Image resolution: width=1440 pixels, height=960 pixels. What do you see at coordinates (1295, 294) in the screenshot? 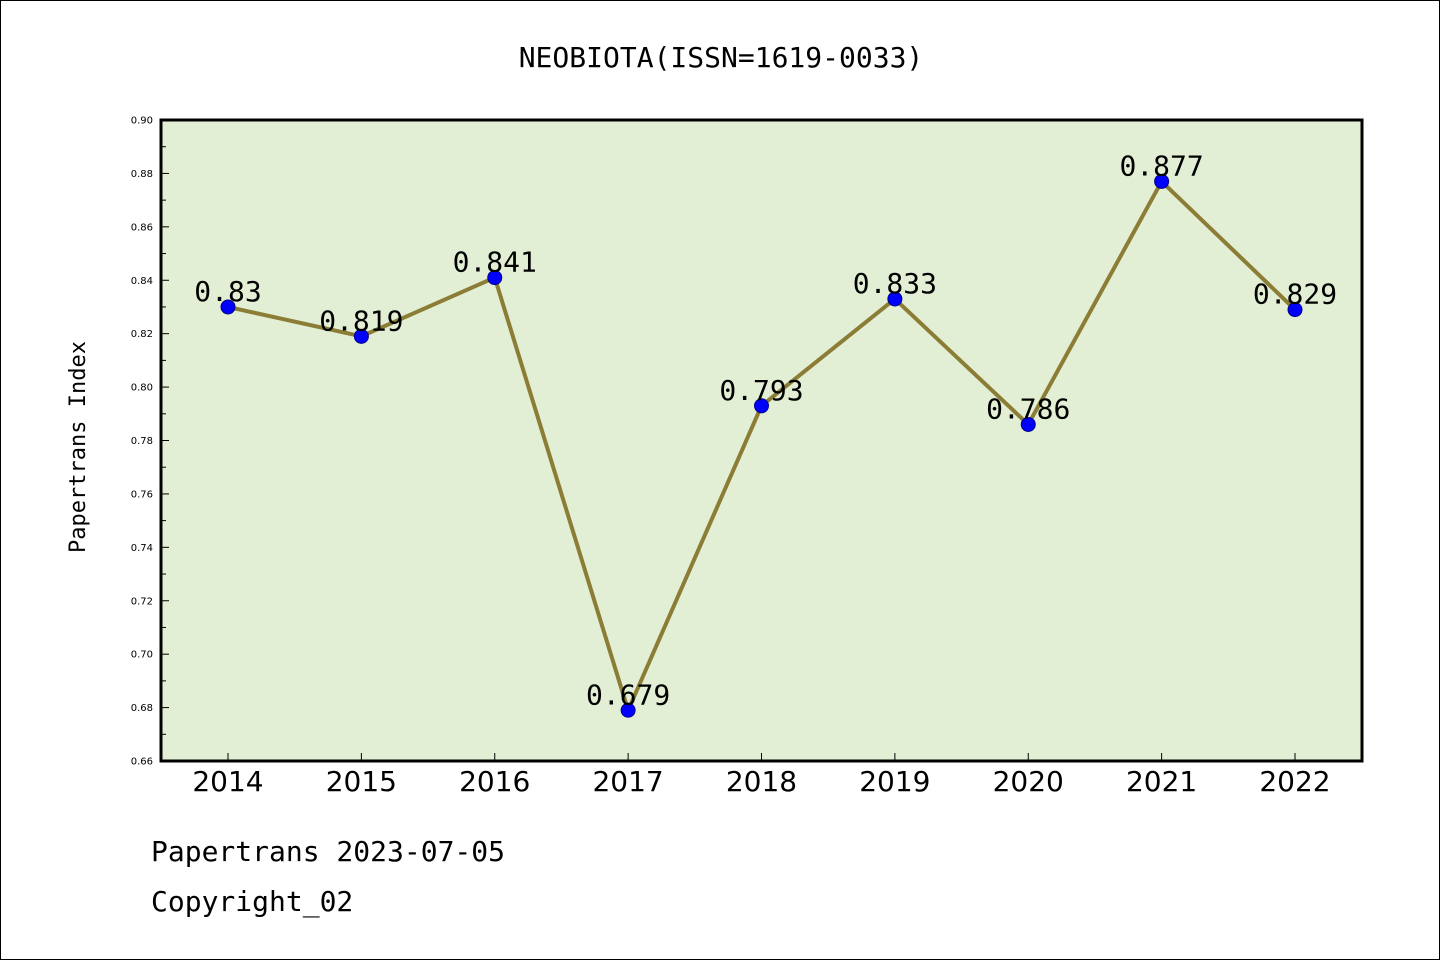
I see `data-label: 0.829` at bounding box center [1295, 294].